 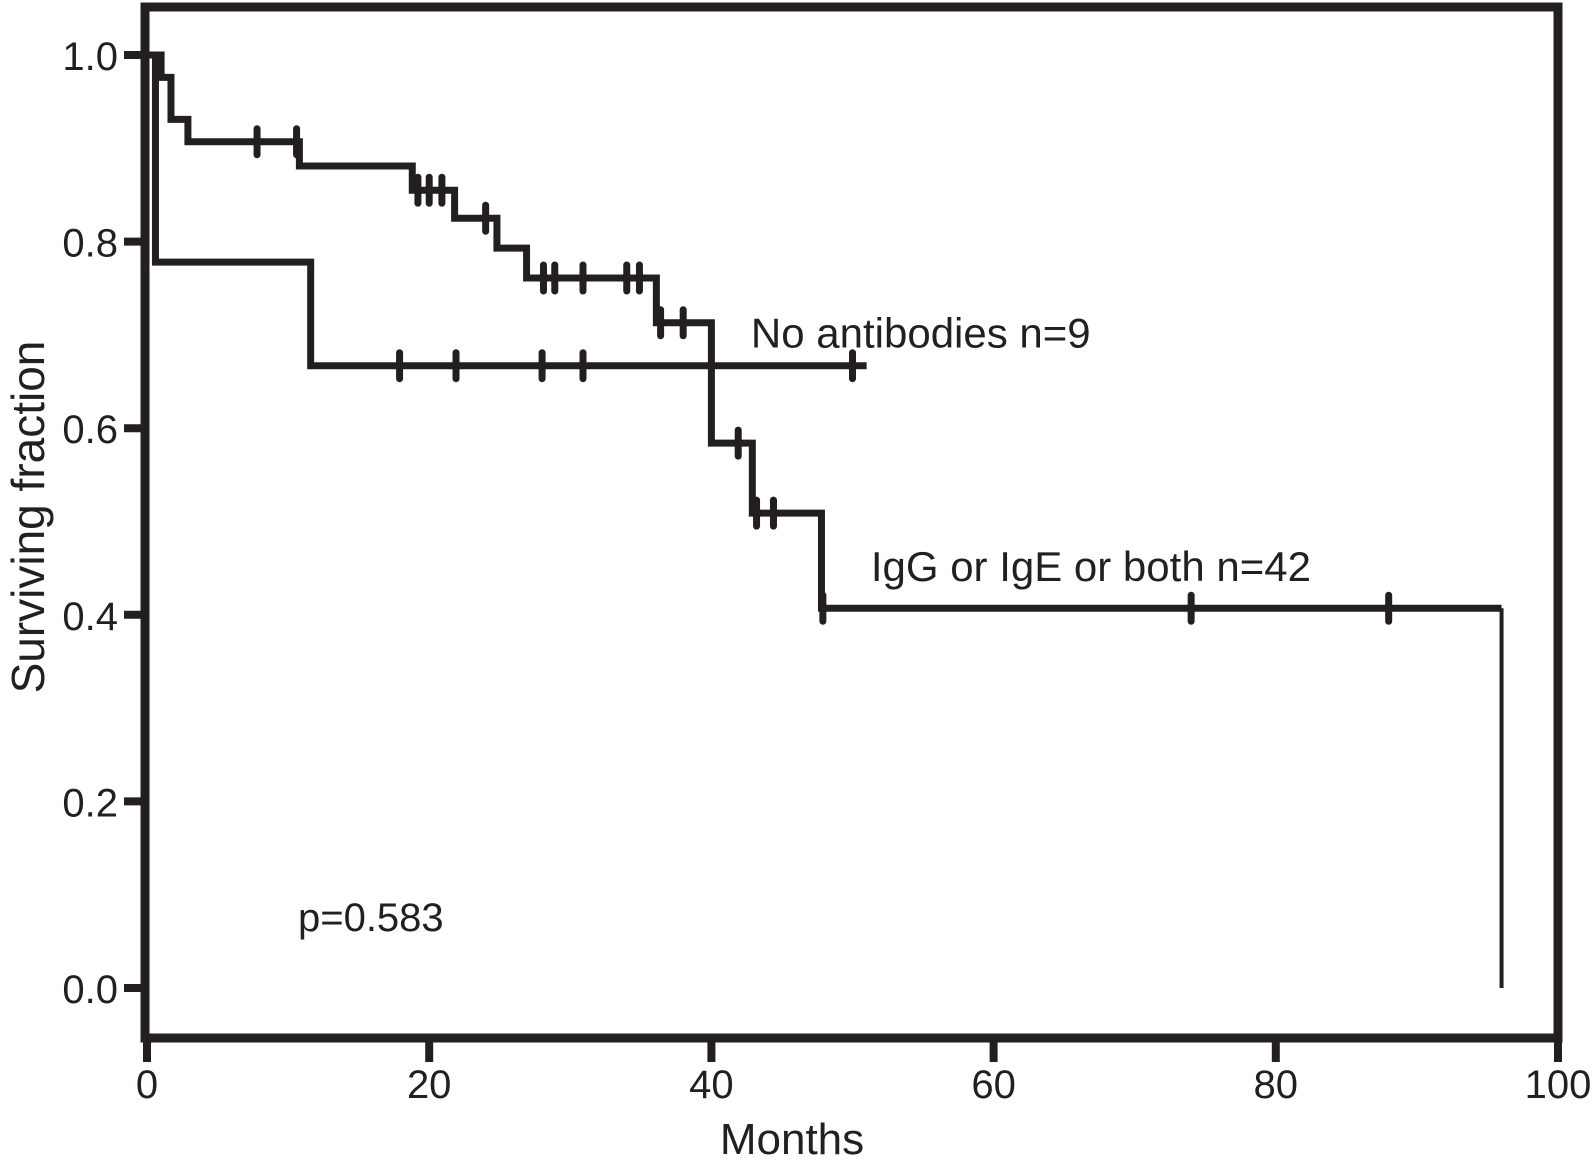 I want to click on x-tick-label: 80, so click(x=1276, y=1085).